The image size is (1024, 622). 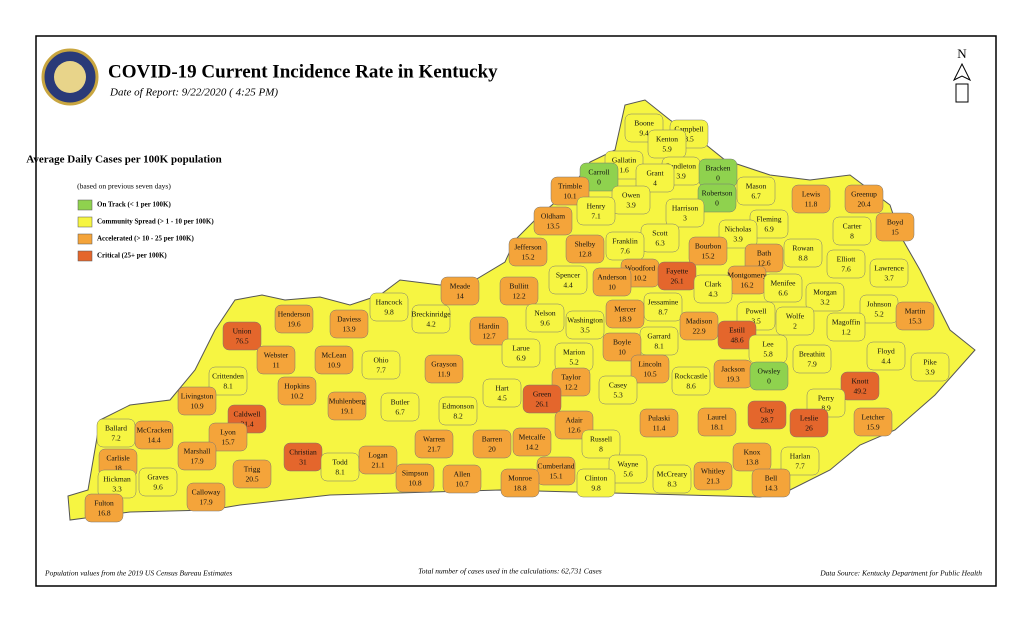 I want to click on county-name: Muhlenberg, so click(x=347, y=401).